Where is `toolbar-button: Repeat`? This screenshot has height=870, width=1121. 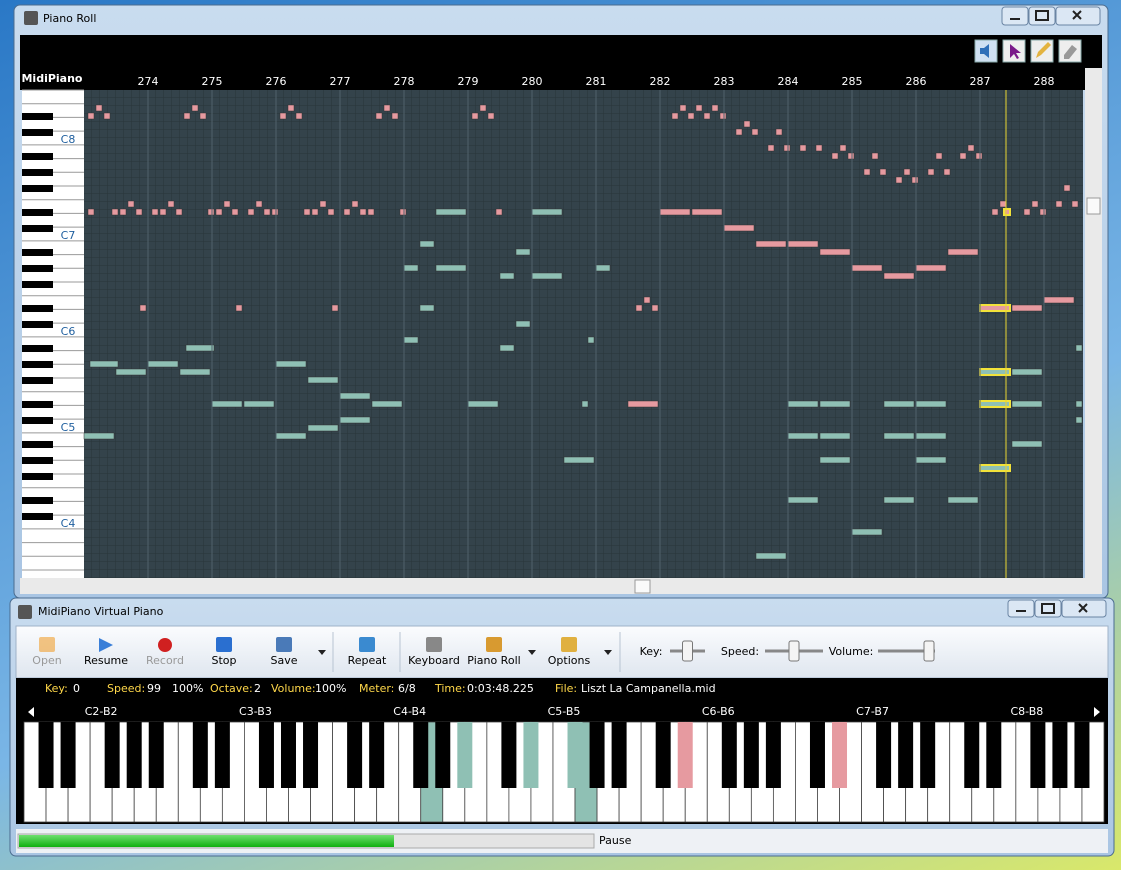 toolbar-button: Repeat is located at coordinates (367, 652).